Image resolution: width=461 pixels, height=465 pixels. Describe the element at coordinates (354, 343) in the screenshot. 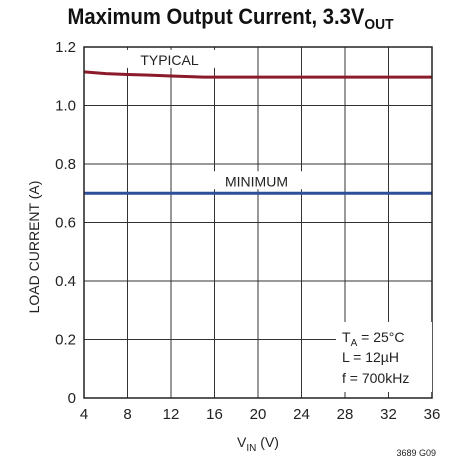

I see `condition-ta-subscript: A` at that location.